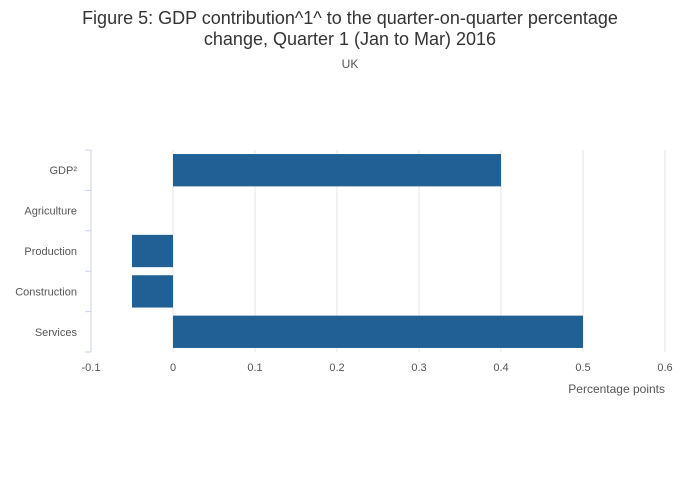 The height and width of the screenshot is (502, 700). I want to click on x-axis-title: Percentage points, so click(616, 389).